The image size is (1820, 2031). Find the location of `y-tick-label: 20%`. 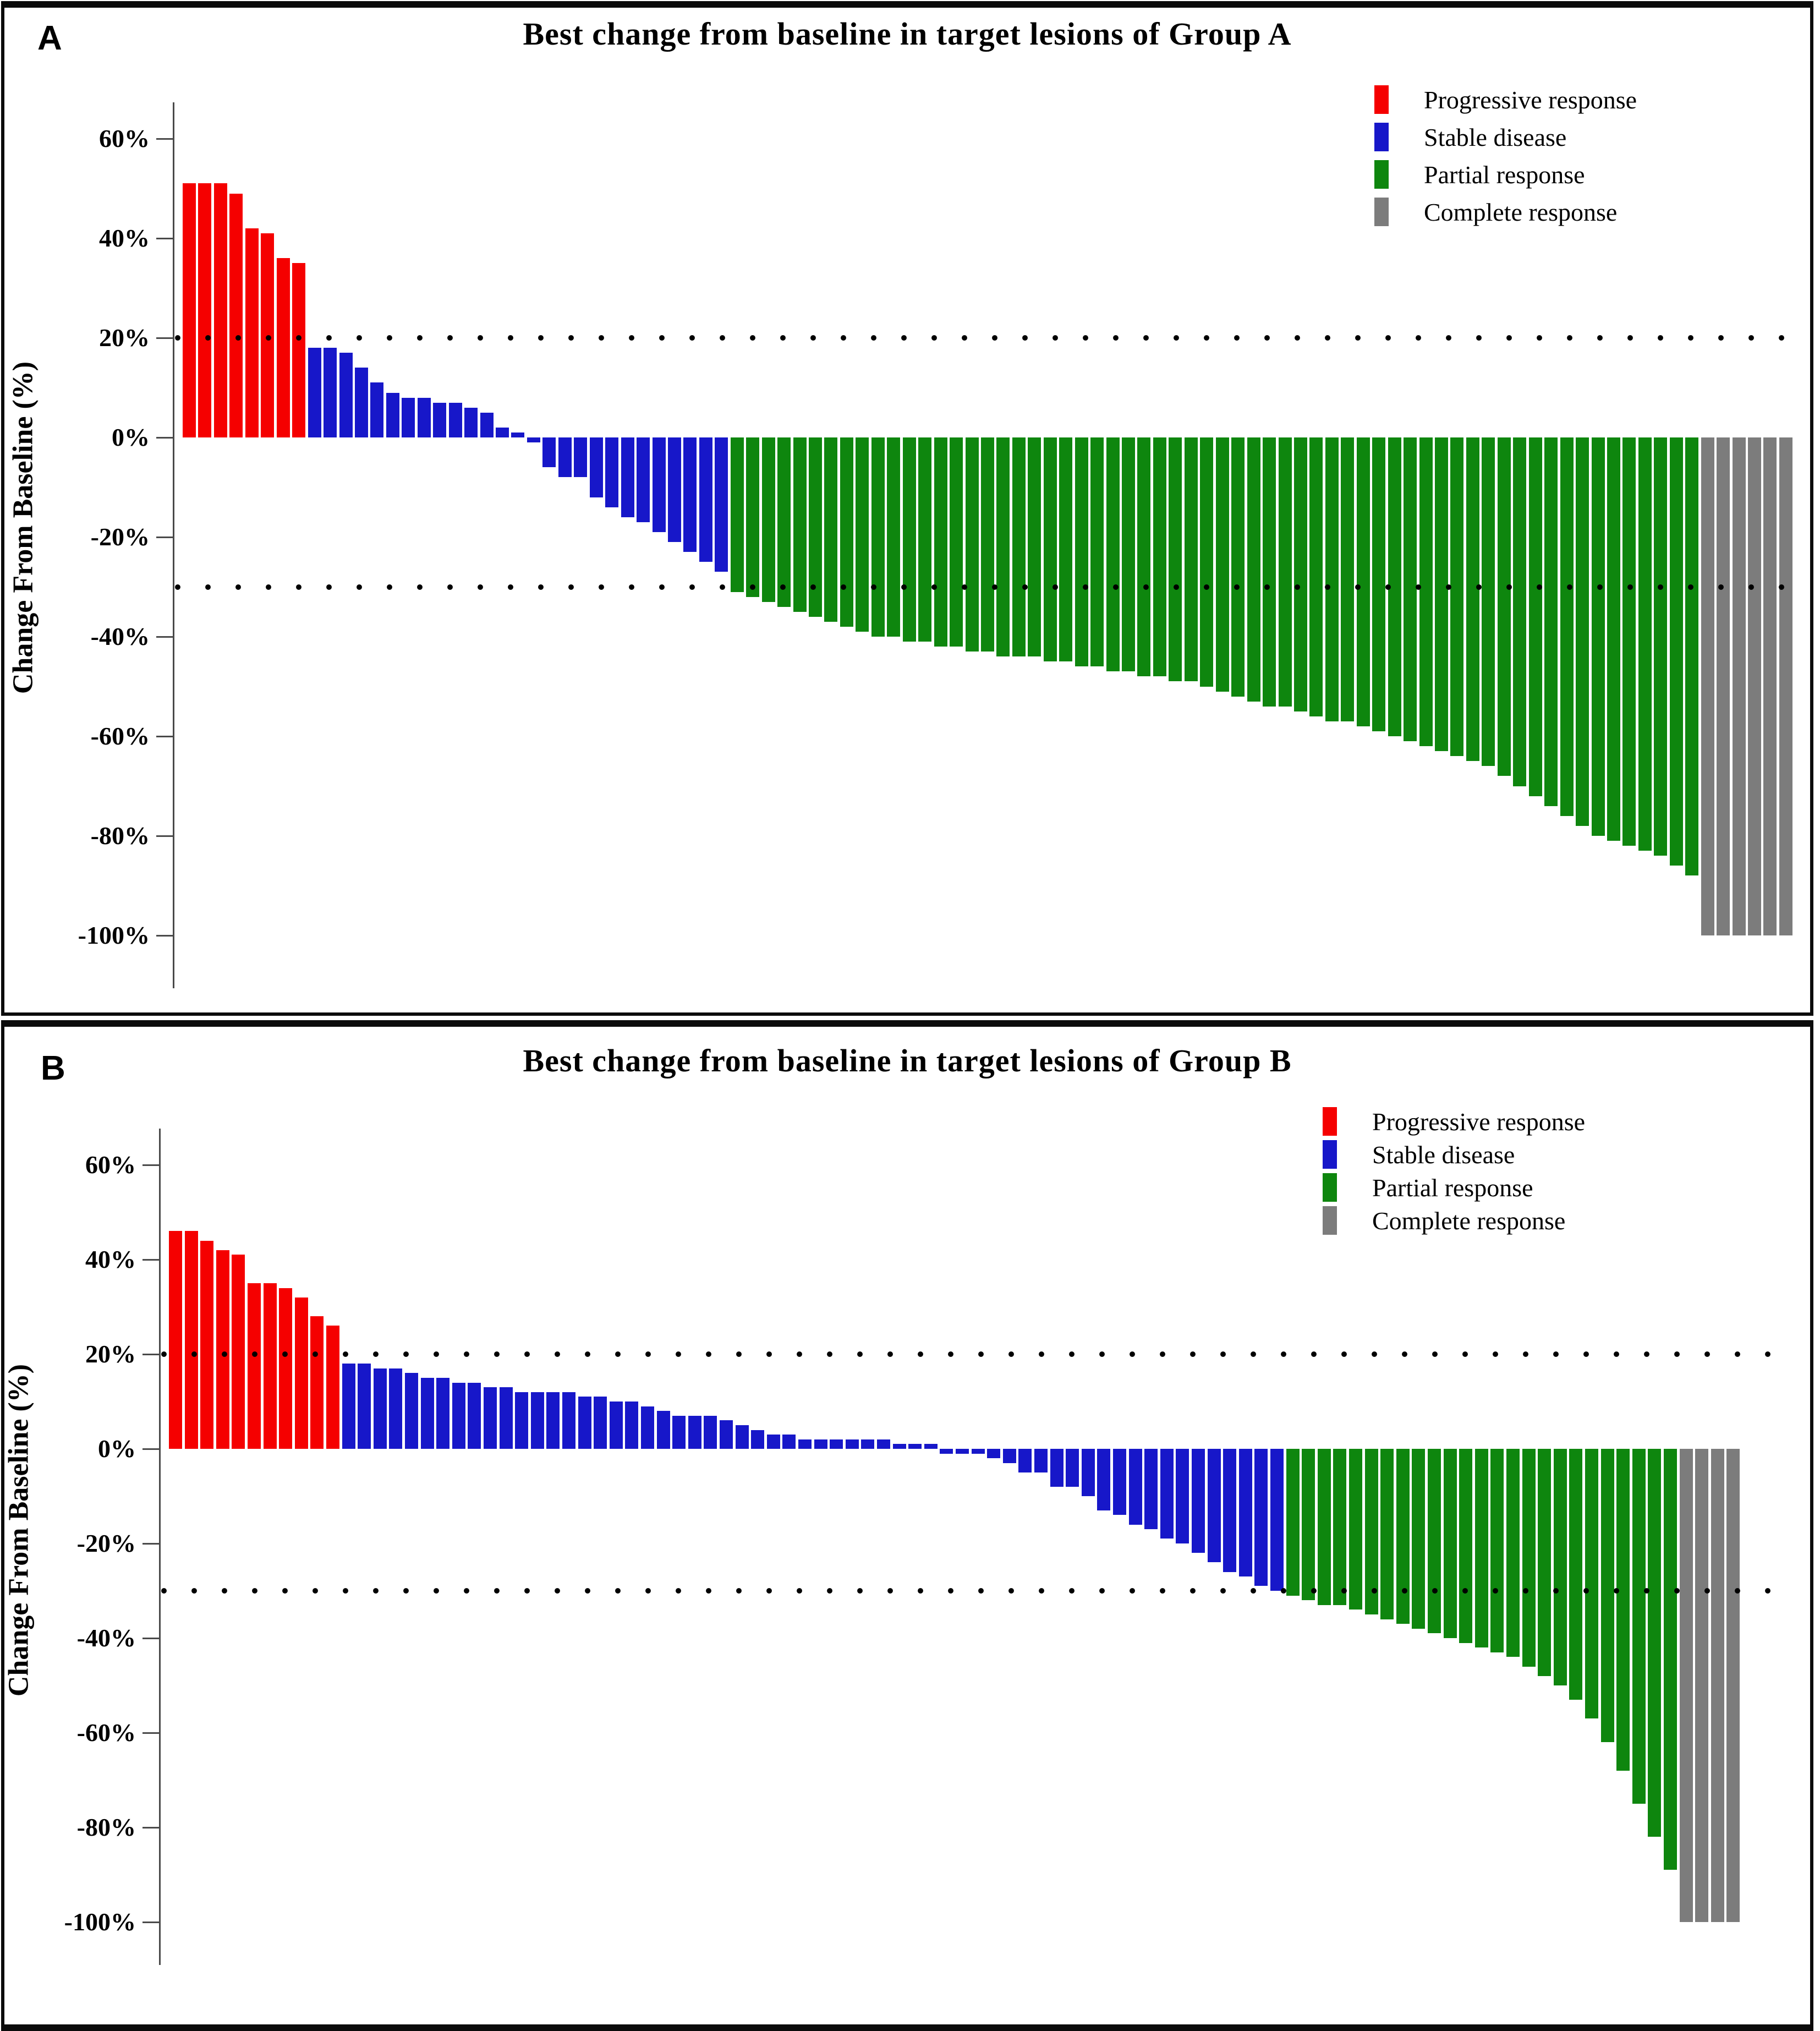

y-tick-label: 20% is located at coordinates (110, 1354).